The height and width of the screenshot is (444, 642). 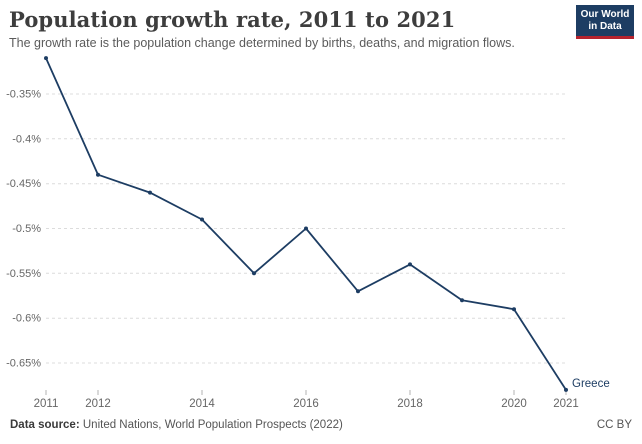 I want to click on y-axis-label: -0.4%, so click(x=26, y=139).